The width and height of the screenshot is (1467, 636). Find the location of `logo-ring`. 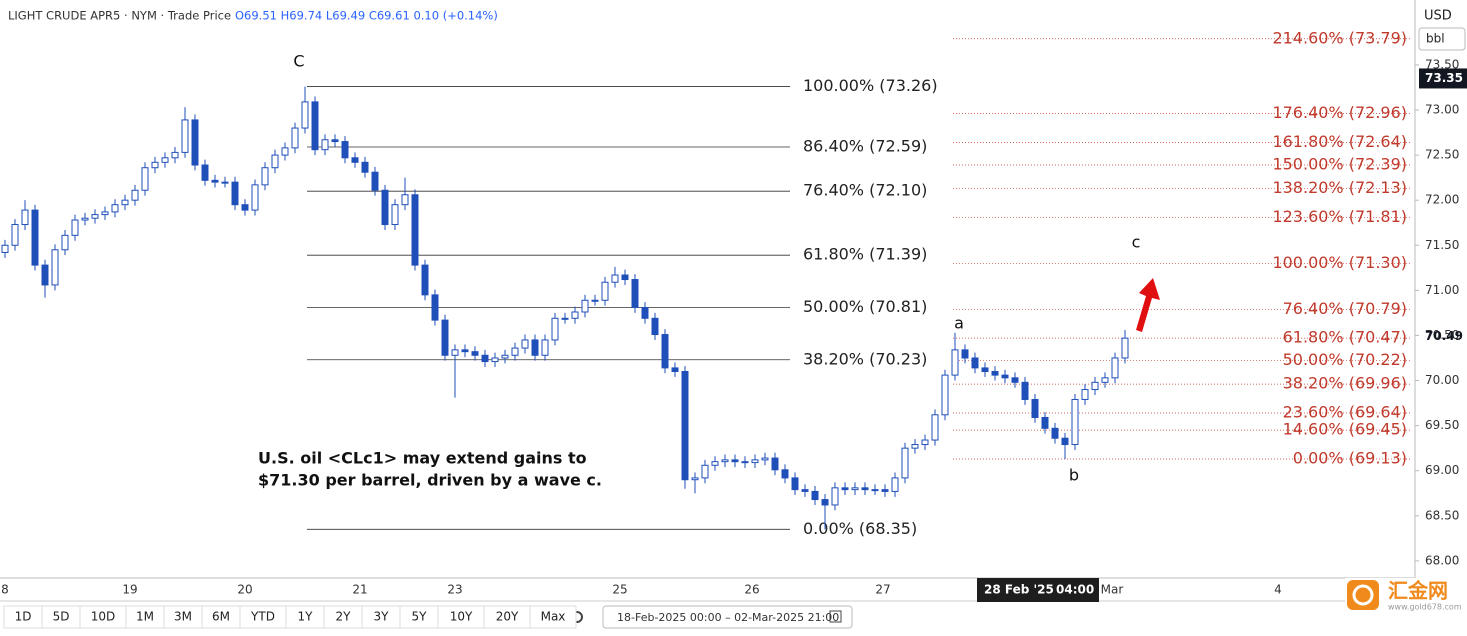

logo-ring is located at coordinates (1363, 595).